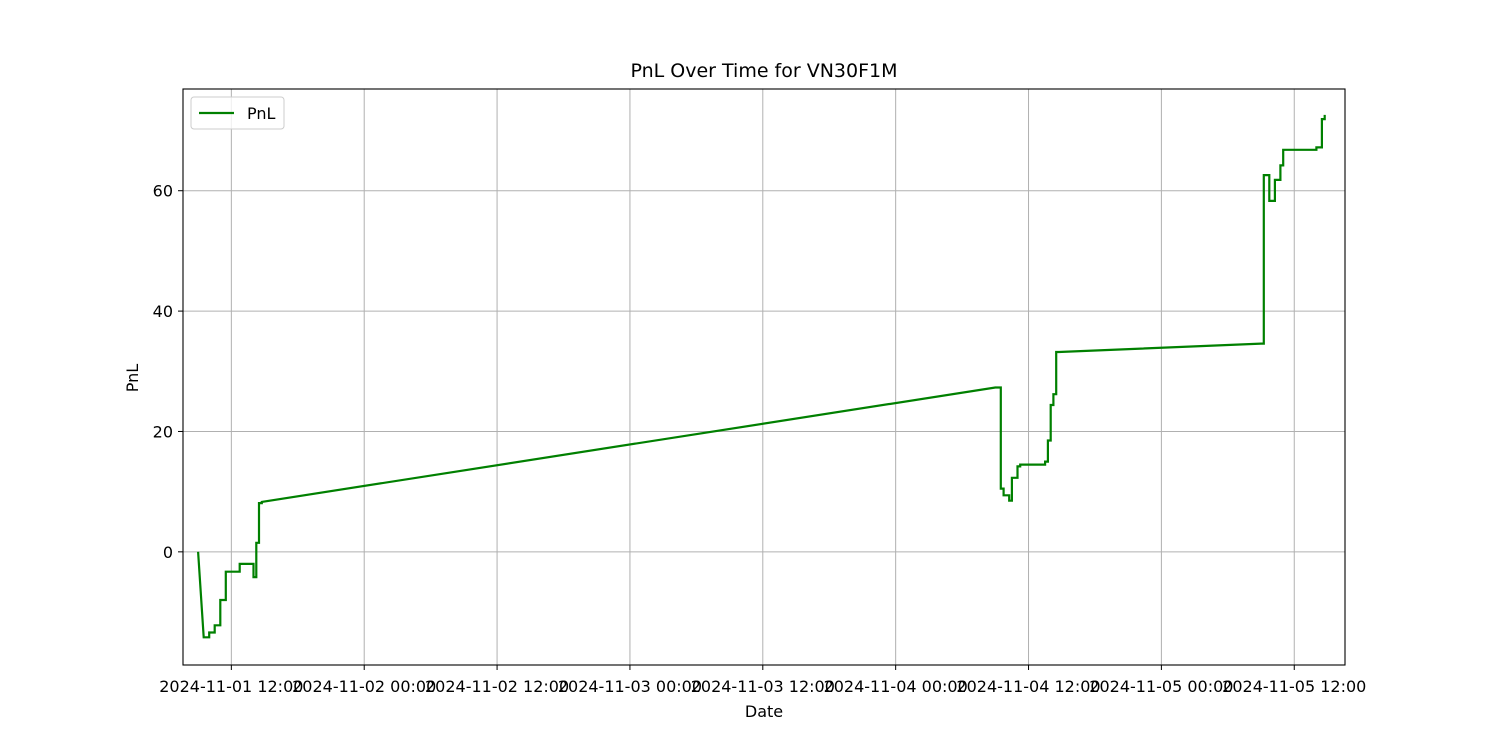  What do you see at coordinates (261, 113) in the screenshot?
I see `legend-label: PnL` at bounding box center [261, 113].